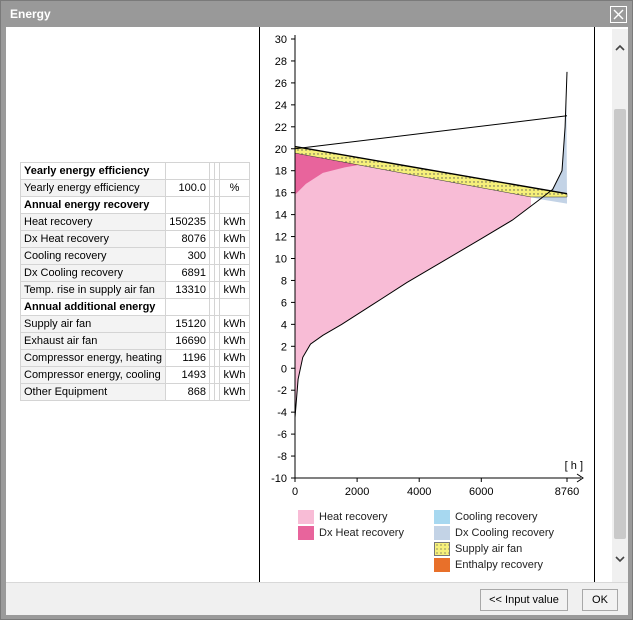 The width and height of the screenshot is (633, 620). I want to click on vertical-scrollbar, so click(620, 305).